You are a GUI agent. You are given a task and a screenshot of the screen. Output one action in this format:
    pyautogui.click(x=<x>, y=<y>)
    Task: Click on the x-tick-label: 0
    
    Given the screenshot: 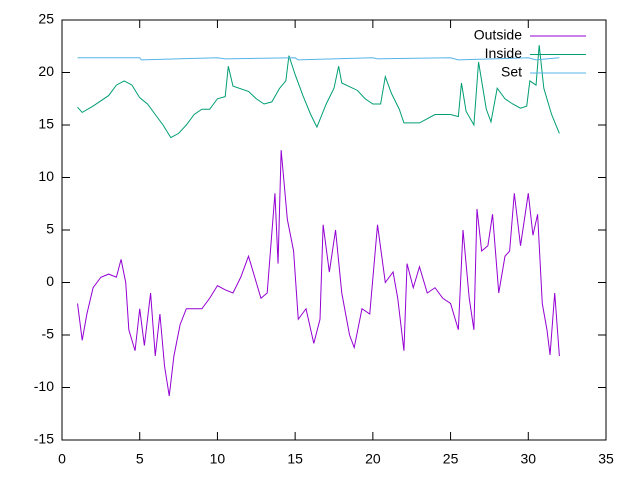 What is the action you would take?
    pyautogui.click(x=62, y=459)
    